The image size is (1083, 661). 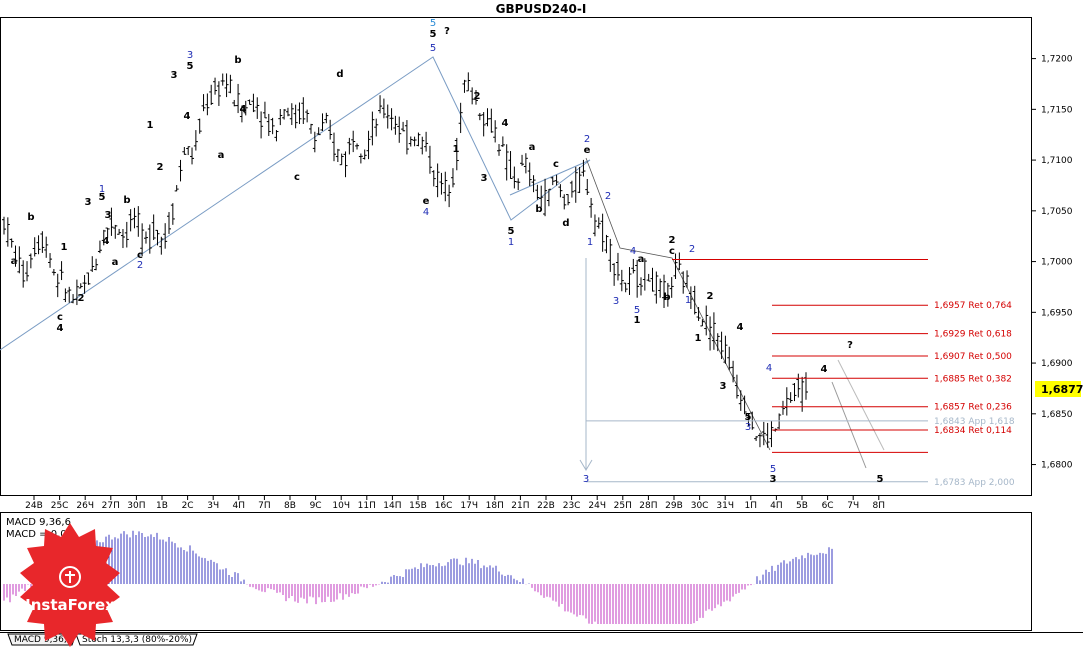 I want to click on x-tick-label: 21П, so click(x=520, y=506).